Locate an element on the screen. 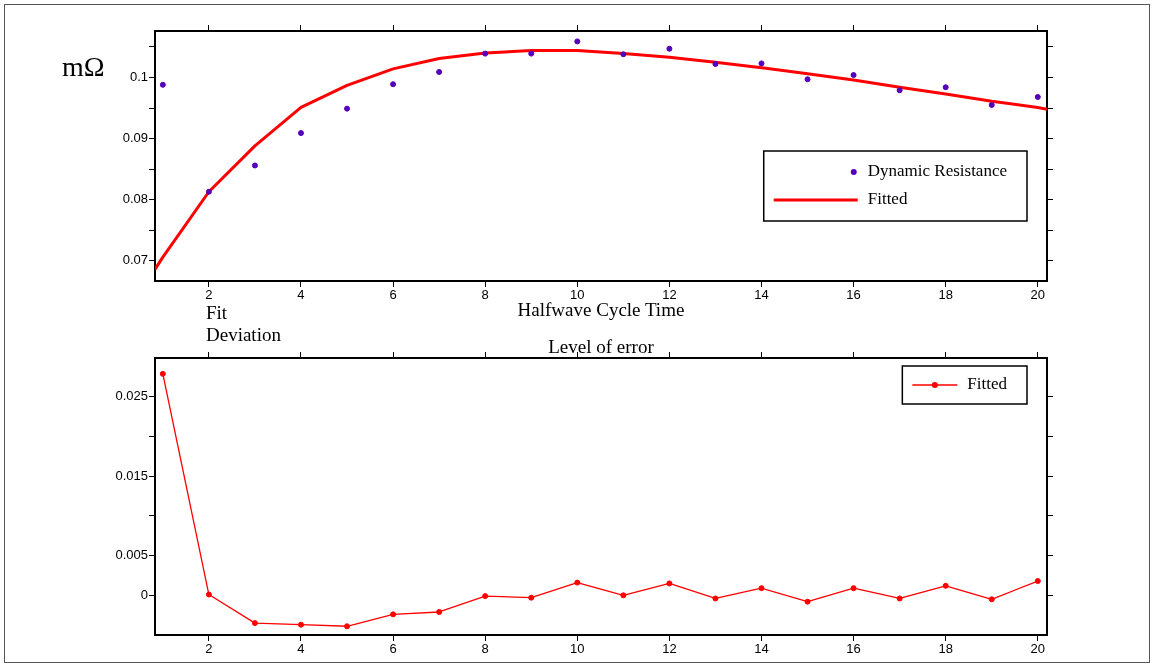 This screenshot has height=669, width=1156. y-tick-label: 0.1 is located at coordinates (138, 77).